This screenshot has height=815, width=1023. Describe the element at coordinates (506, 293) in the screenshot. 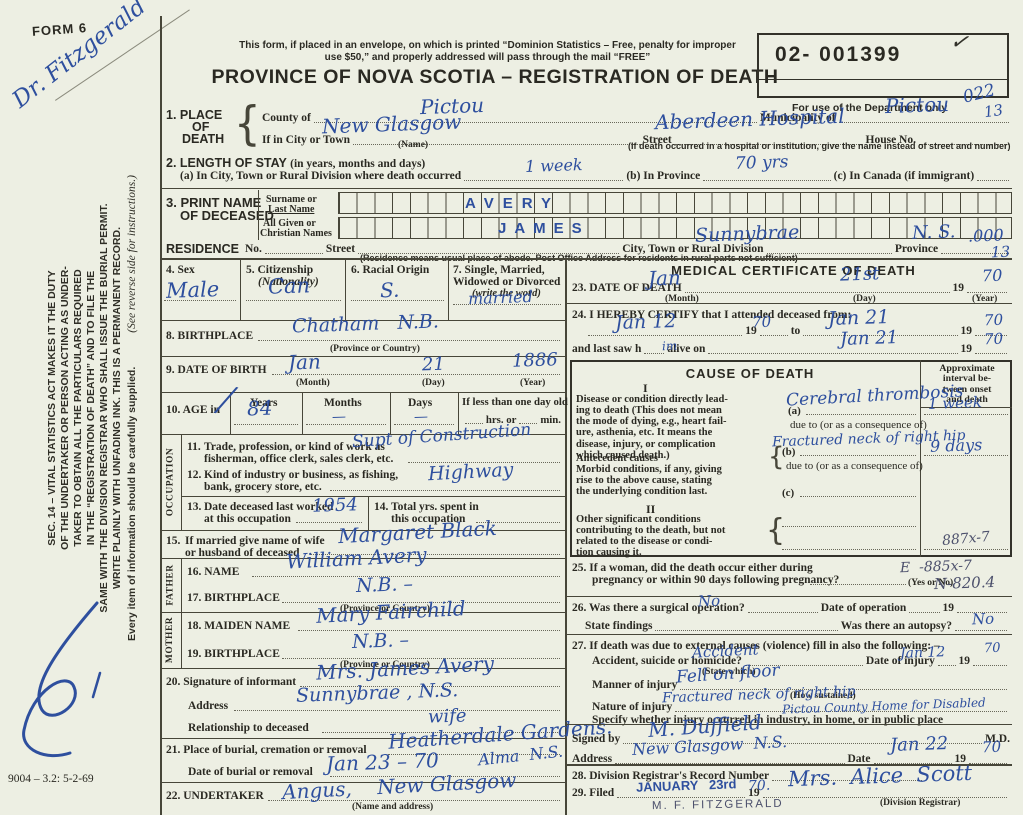

I see `marital-note: (write the word)` at that location.